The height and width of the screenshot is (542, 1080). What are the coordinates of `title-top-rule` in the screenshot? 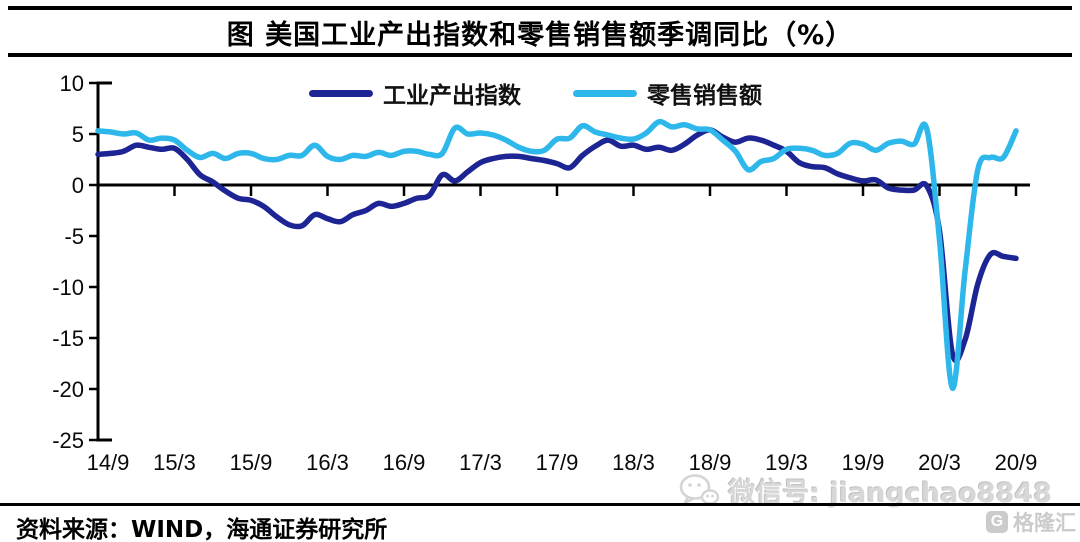 It's located at (540, 8).